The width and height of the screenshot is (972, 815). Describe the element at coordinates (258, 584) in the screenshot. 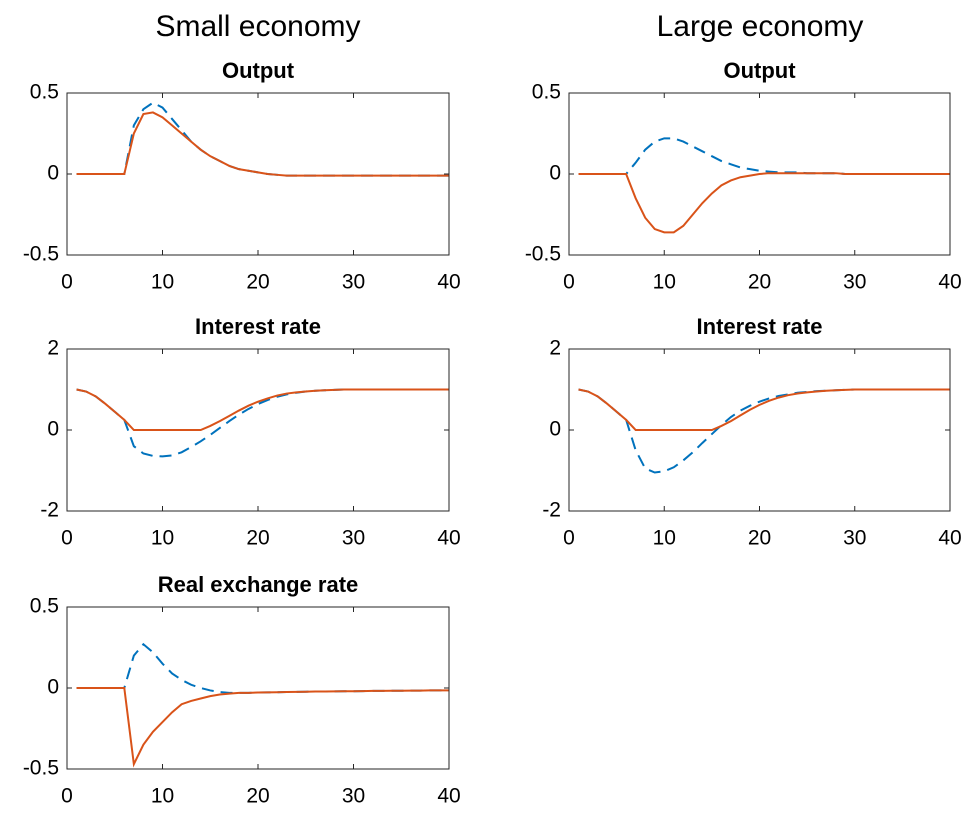

I see `subplot-title: Real exchange rate` at that location.